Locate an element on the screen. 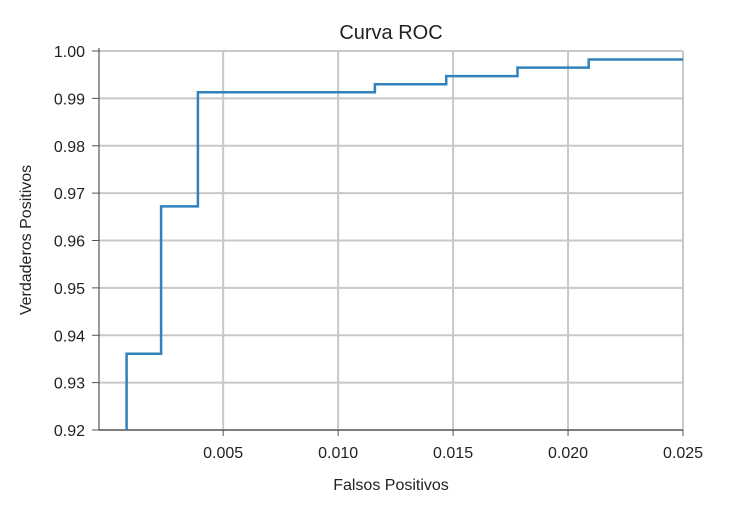  x-tick-label: 0.010 is located at coordinates (338, 453).